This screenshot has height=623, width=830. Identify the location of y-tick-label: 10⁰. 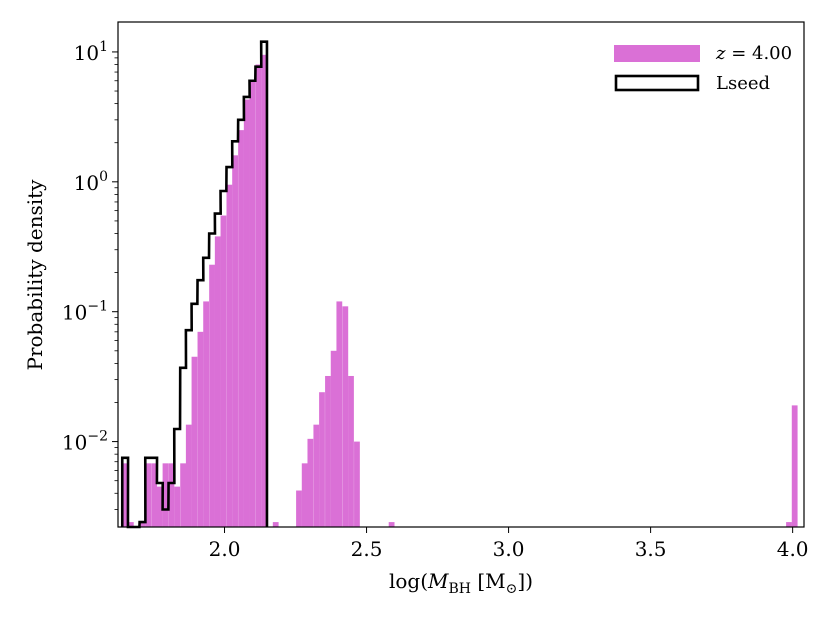
(91, 182).